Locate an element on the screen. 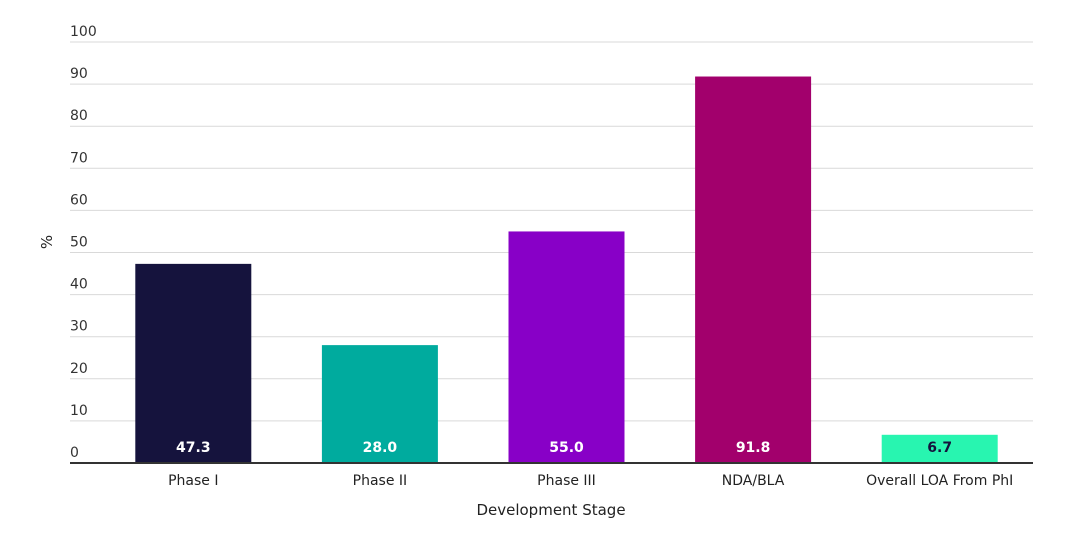  y-tick-label: 30 is located at coordinates (79, 327).